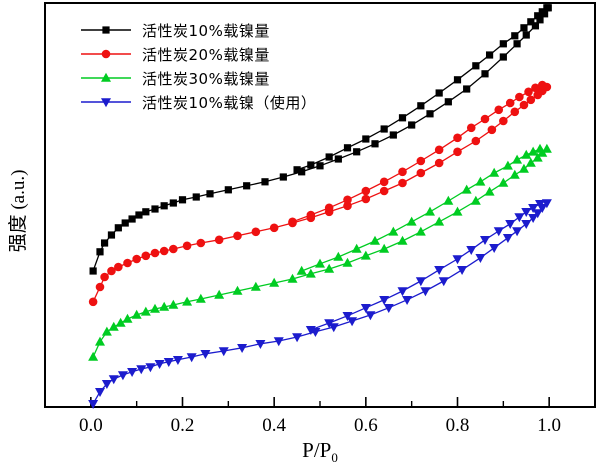 This screenshot has width=600, height=476. Describe the element at coordinates (106, 103) in the screenshot. I see `triangle-down-marker-icon` at that location.